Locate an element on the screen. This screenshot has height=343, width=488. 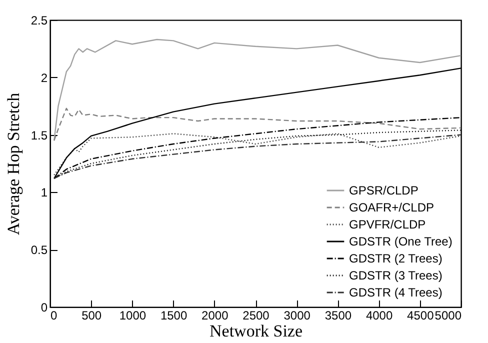
legend-label: GOAFR+/CLDP is located at coordinates (391, 207).